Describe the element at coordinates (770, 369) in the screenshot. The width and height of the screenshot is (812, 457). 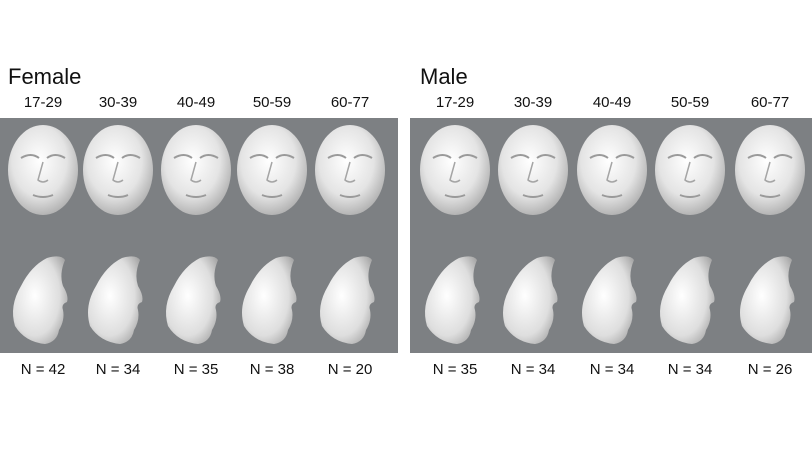
I see `sample-size: N = 26` at that location.